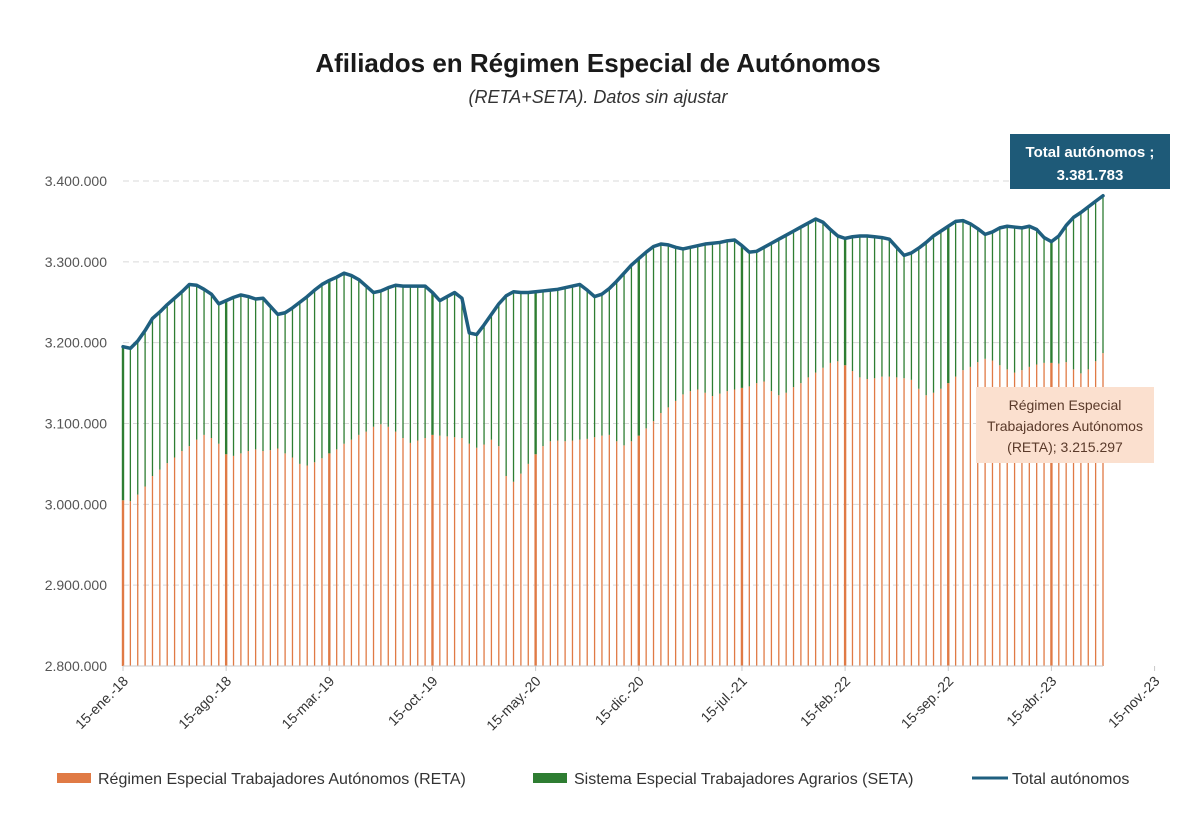  What do you see at coordinates (307, 702) in the screenshot?
I see `x-tick-label: 15-mar.-19` at bounding box center [307, 702].